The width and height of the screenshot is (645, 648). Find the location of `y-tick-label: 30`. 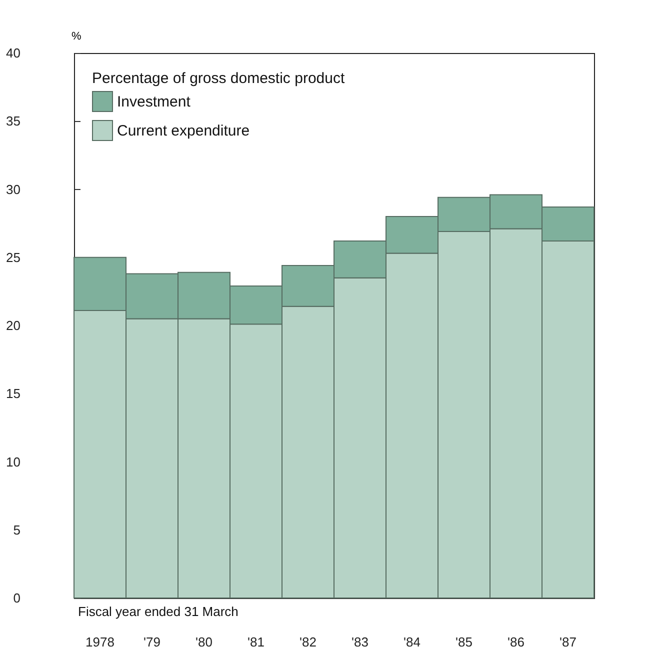

y-tick-label: 30 is located at coordinates (13, 189).